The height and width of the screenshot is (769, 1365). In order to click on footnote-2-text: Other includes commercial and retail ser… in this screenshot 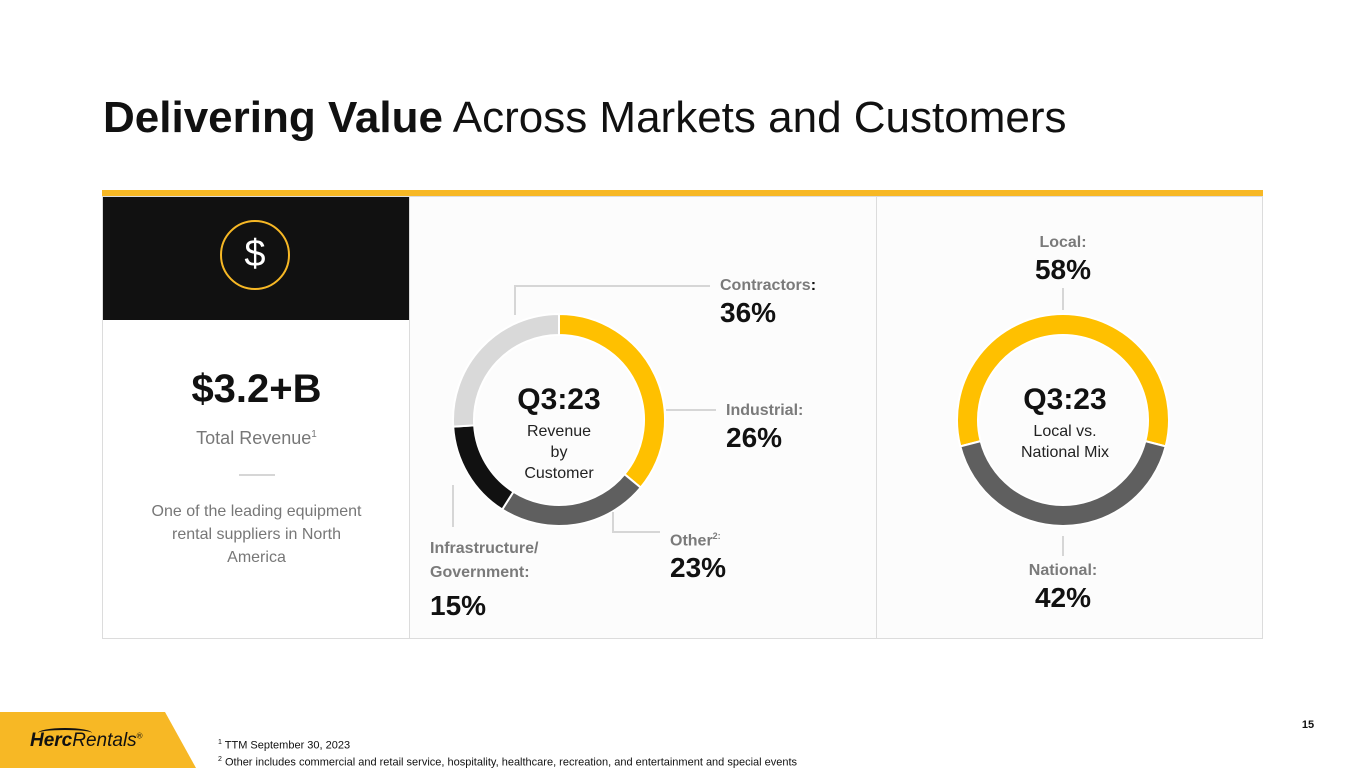, I will do `click(509, 762)`.